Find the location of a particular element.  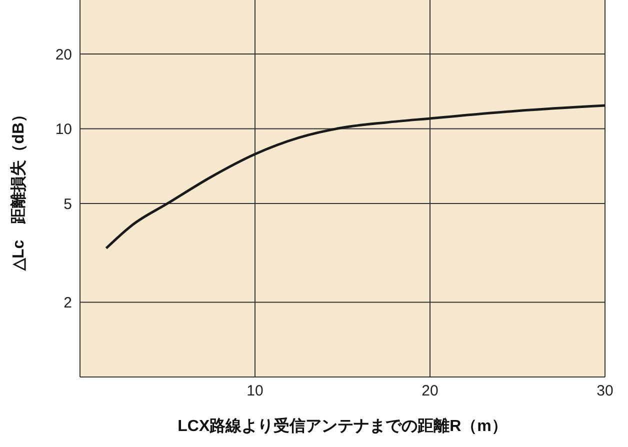

y-tick-label: 5 is located at coordinates (68, 204).